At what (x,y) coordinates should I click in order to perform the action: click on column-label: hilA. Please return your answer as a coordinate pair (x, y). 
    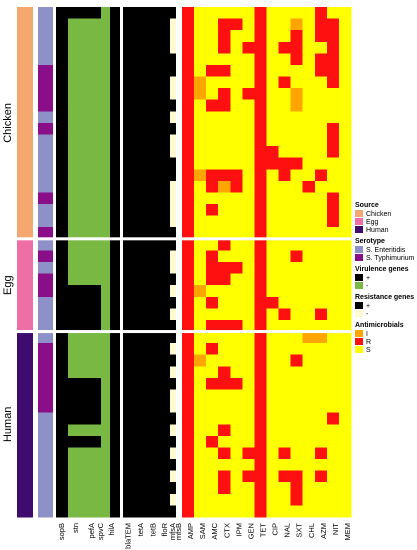
    Looking at the image, I should click on (111, 529).